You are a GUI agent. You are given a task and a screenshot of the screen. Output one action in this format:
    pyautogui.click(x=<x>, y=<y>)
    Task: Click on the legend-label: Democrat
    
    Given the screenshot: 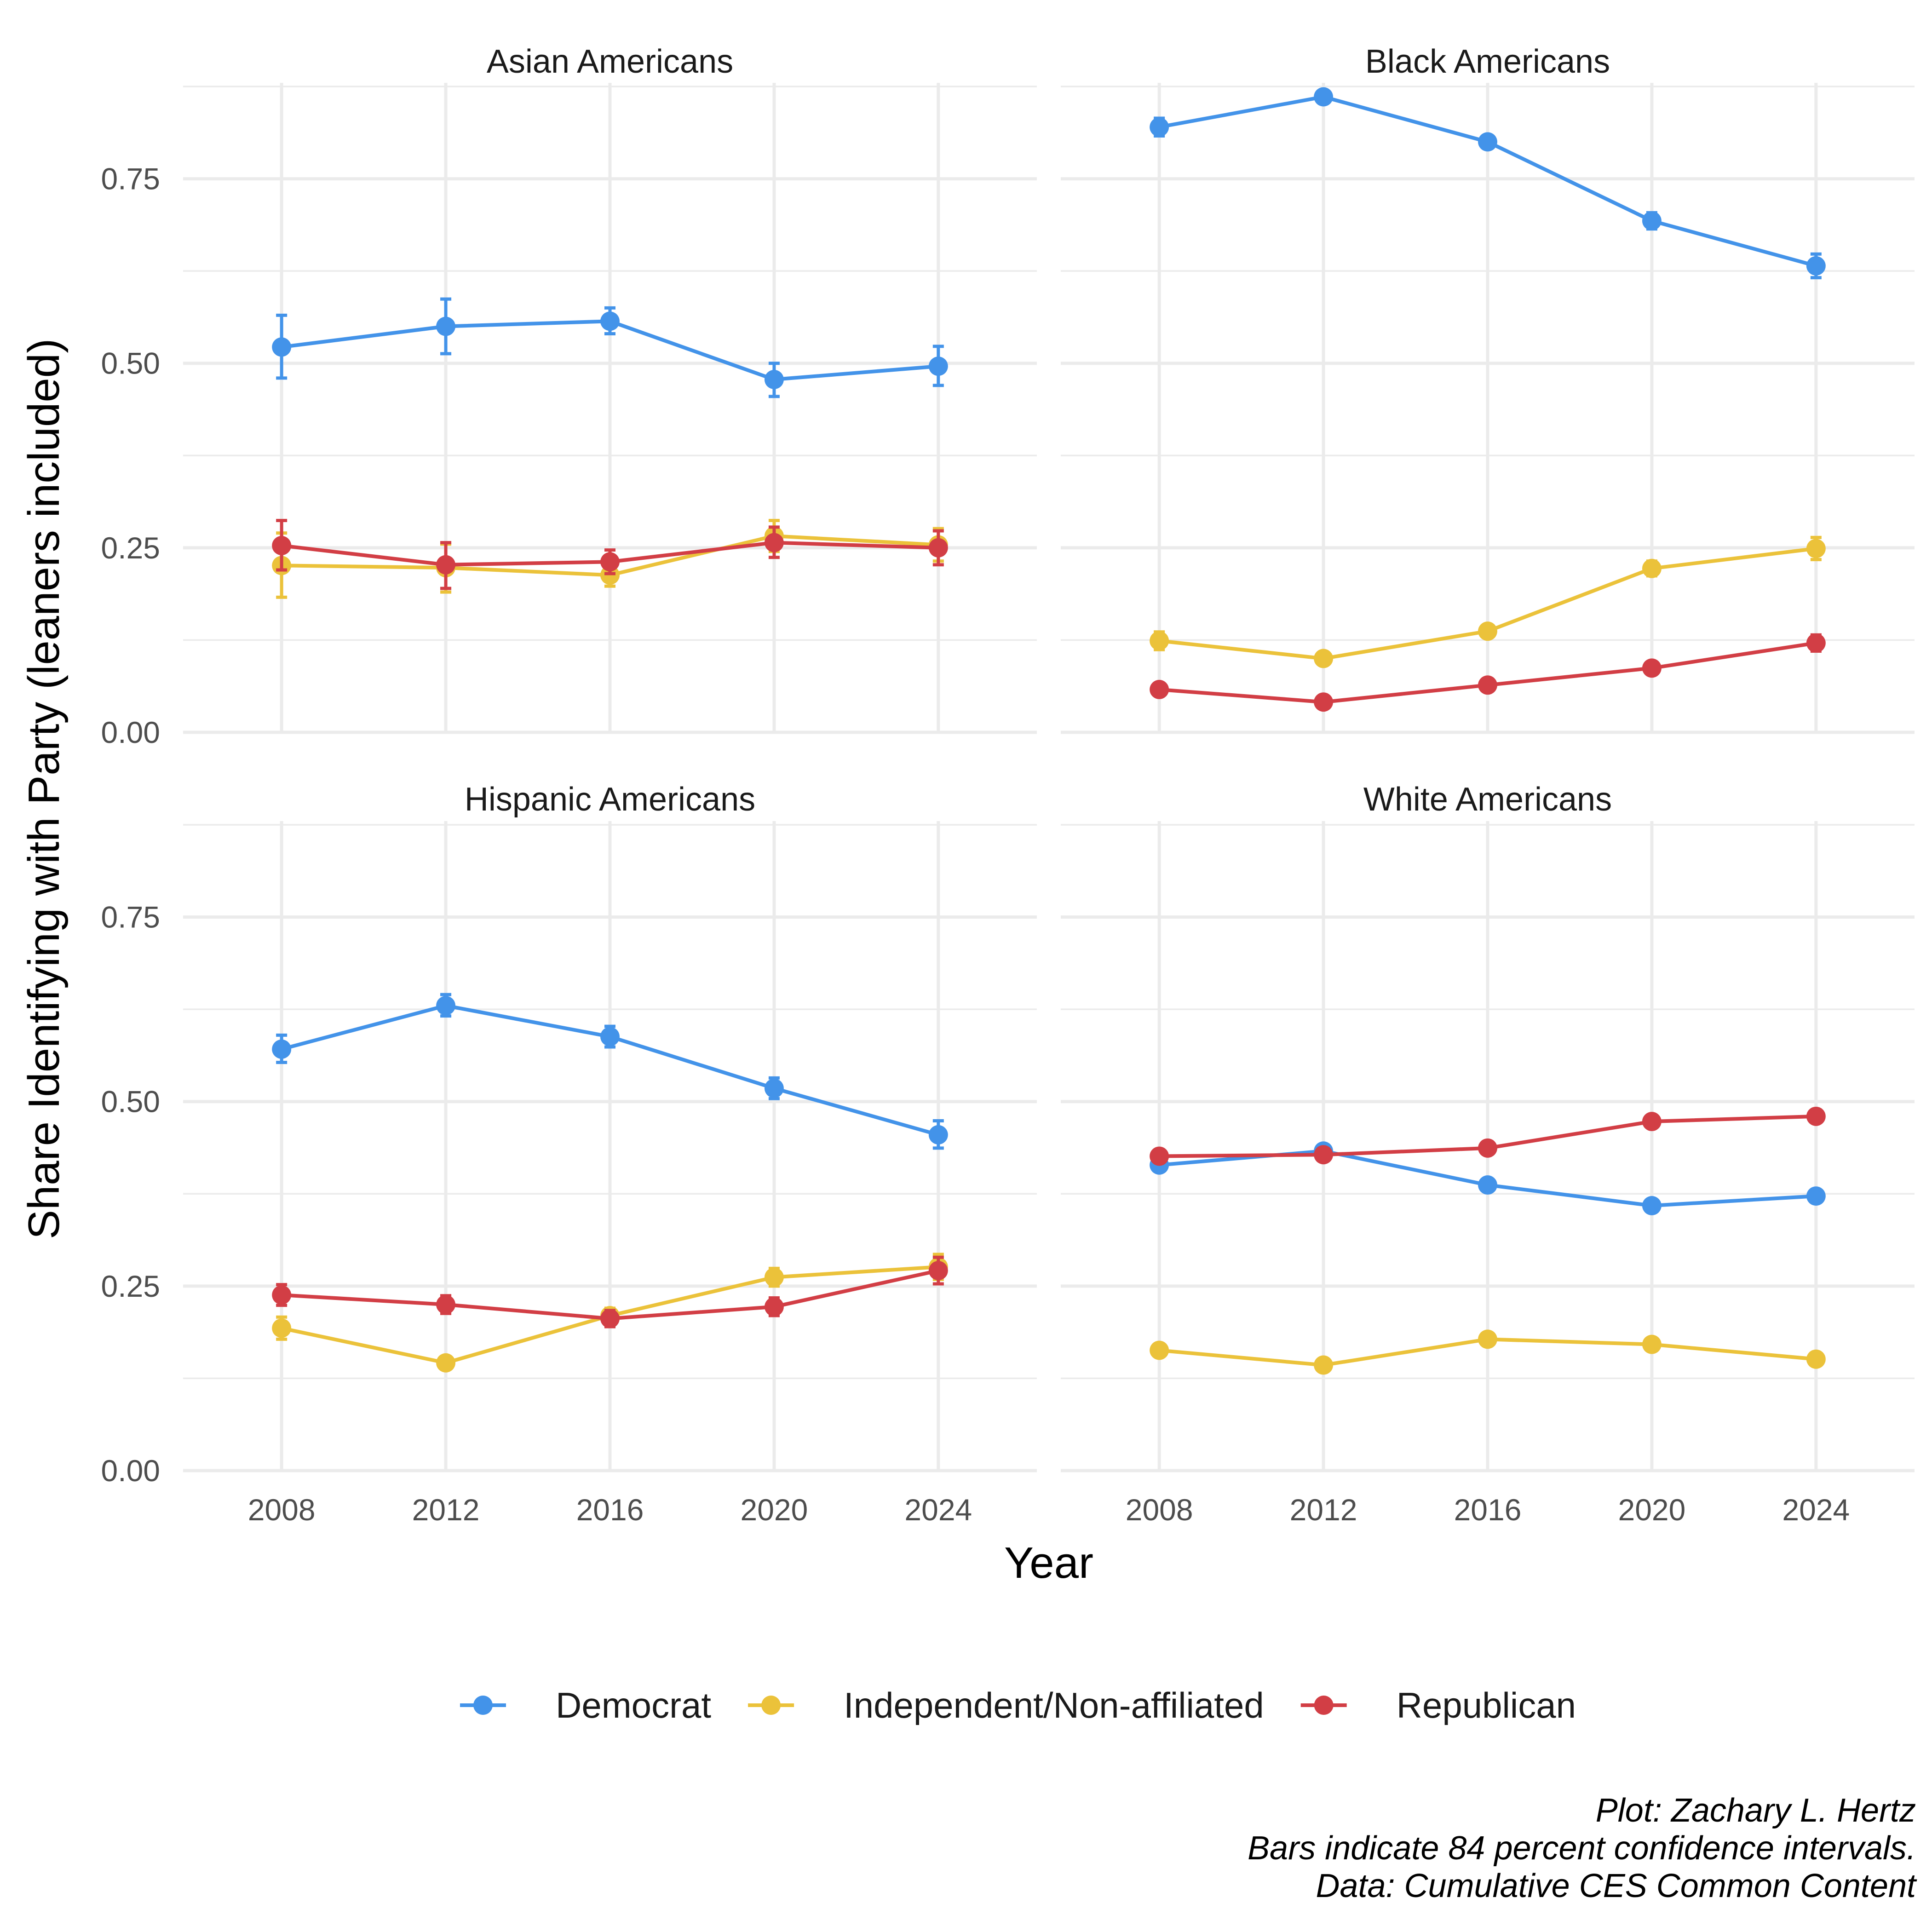 What is the action you would take?
    pyautogui.click(x=633, y=1705)
    